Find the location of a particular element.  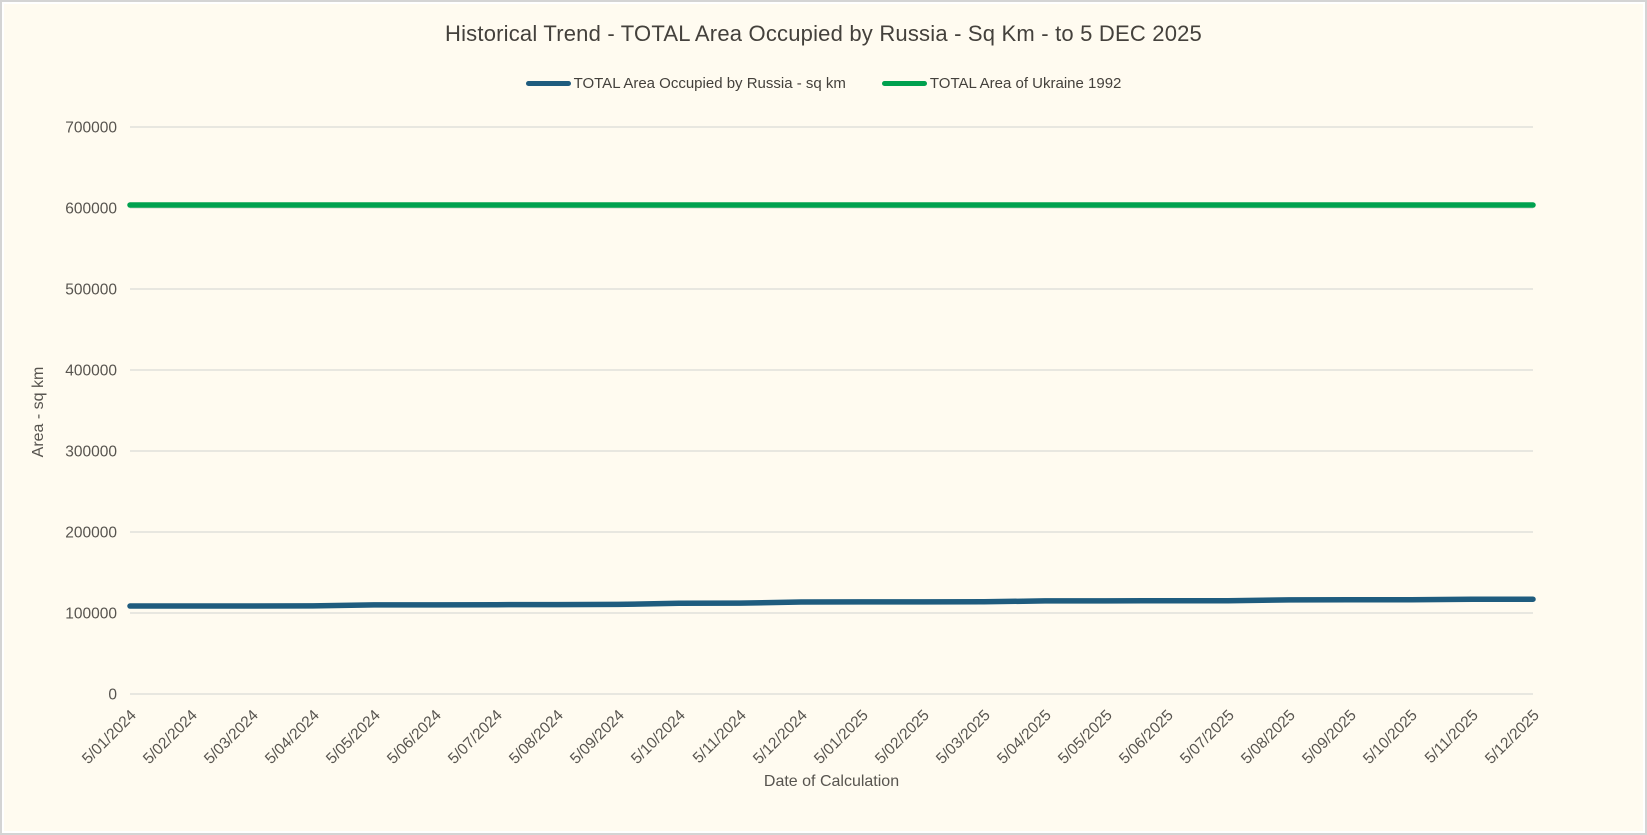

x-tick-label: 5/06/2024 is located at coordinates (414, 737).